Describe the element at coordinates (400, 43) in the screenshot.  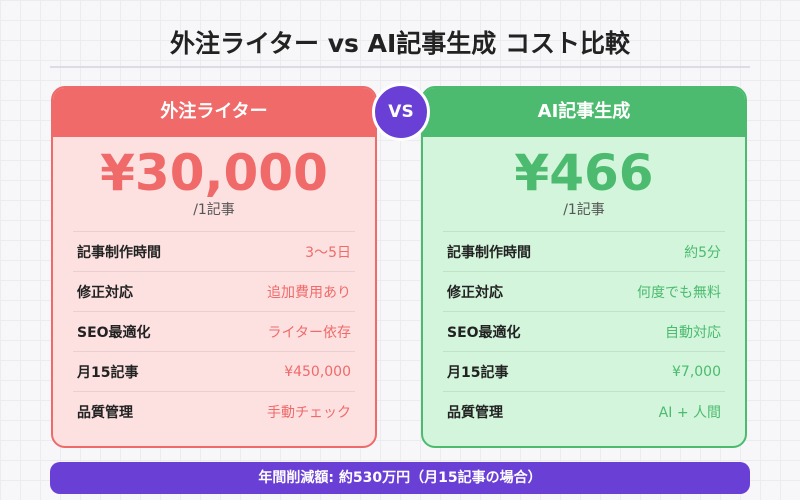
I see `title: 外注ライター vs AI記事生成 コスト比較` at that location.